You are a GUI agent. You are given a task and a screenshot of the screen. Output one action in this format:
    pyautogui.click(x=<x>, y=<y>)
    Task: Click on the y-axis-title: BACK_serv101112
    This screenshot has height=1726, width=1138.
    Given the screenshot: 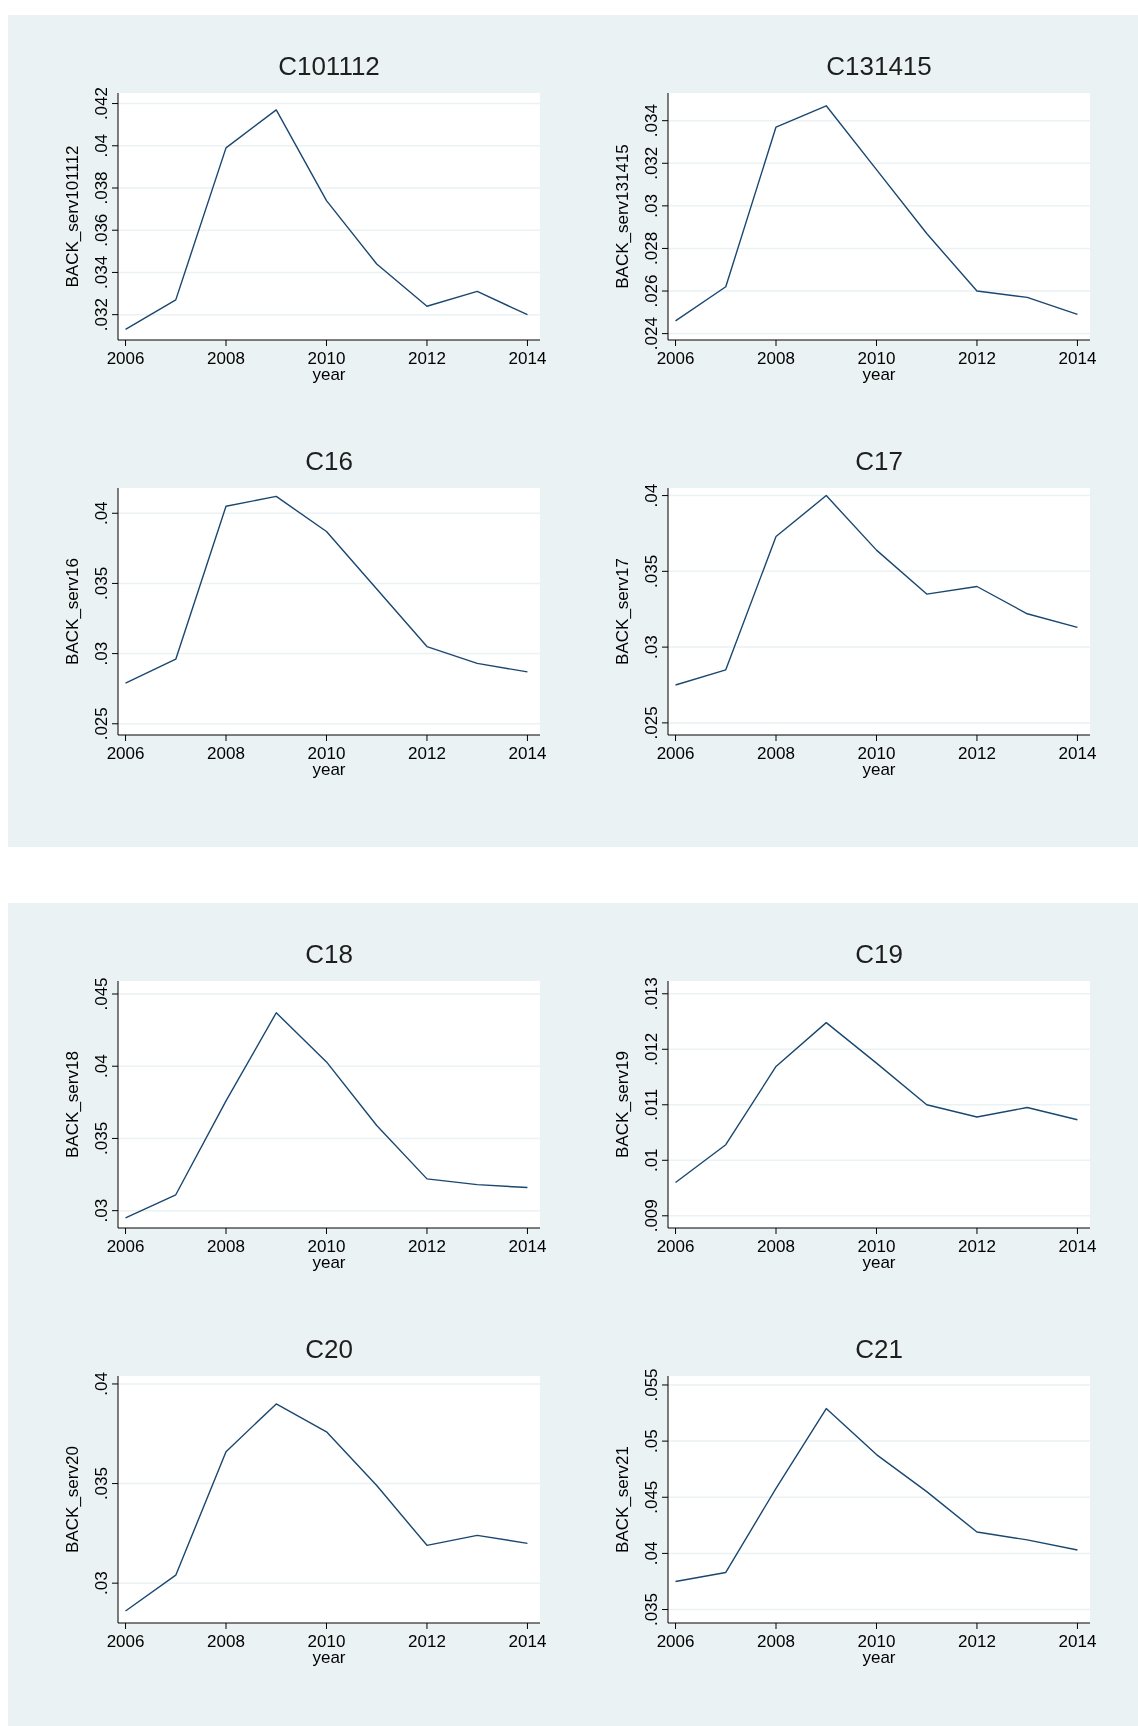 What is the action you would take?
    pyautogui.click(x=72, y=216)
    